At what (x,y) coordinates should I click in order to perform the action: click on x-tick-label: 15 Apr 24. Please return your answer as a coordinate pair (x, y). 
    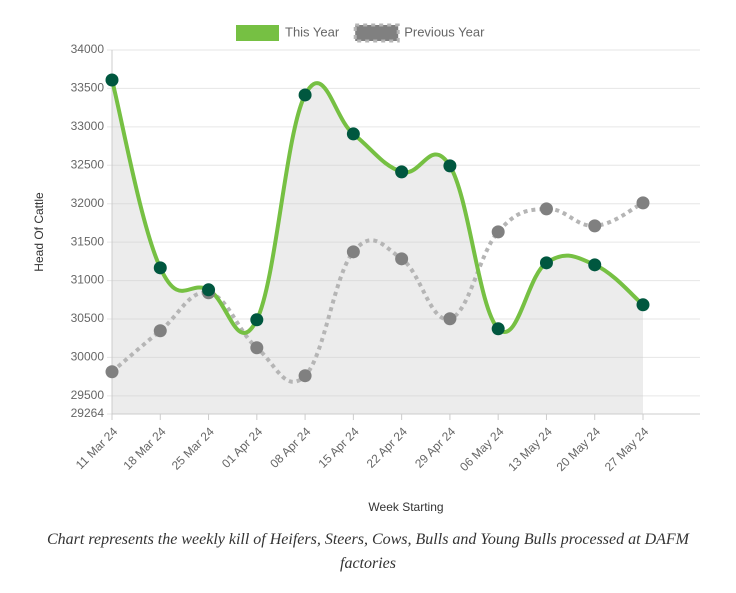
    Looking at the image, I should click on (339, 447).